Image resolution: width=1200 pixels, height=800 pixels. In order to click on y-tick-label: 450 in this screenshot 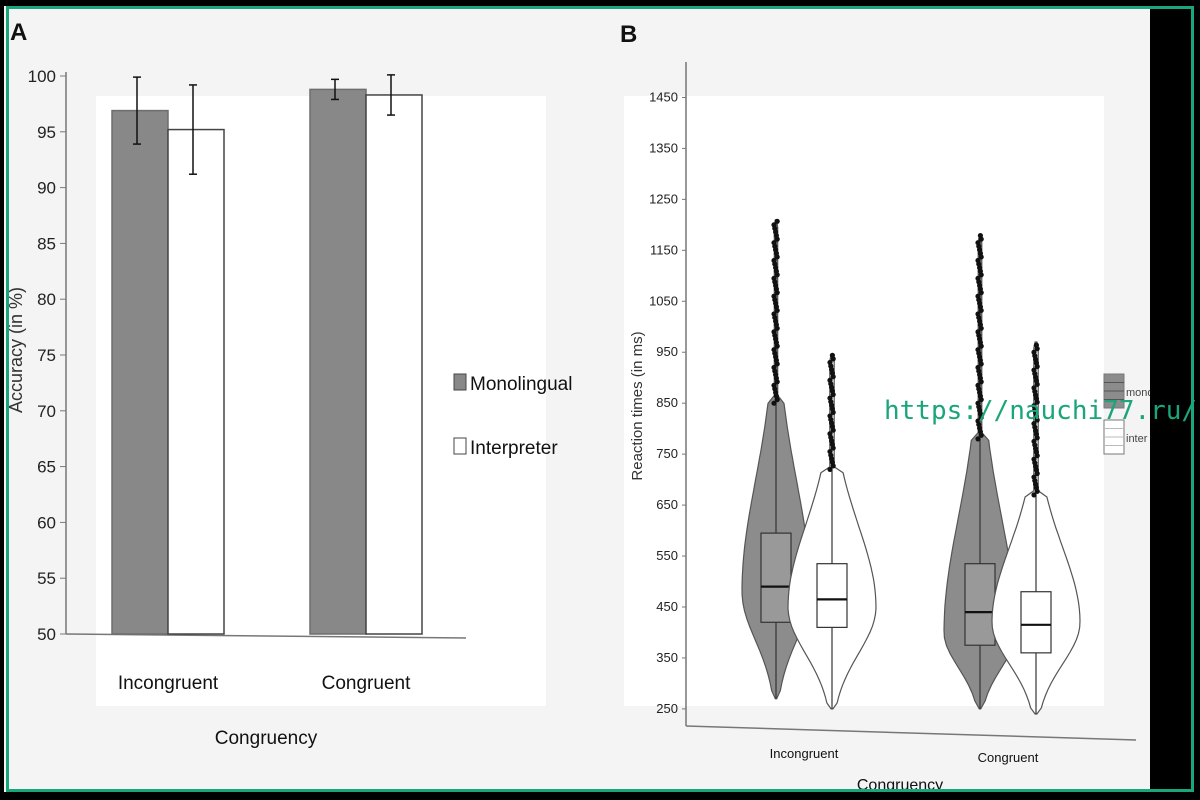, I will do `click(667, 606)`.